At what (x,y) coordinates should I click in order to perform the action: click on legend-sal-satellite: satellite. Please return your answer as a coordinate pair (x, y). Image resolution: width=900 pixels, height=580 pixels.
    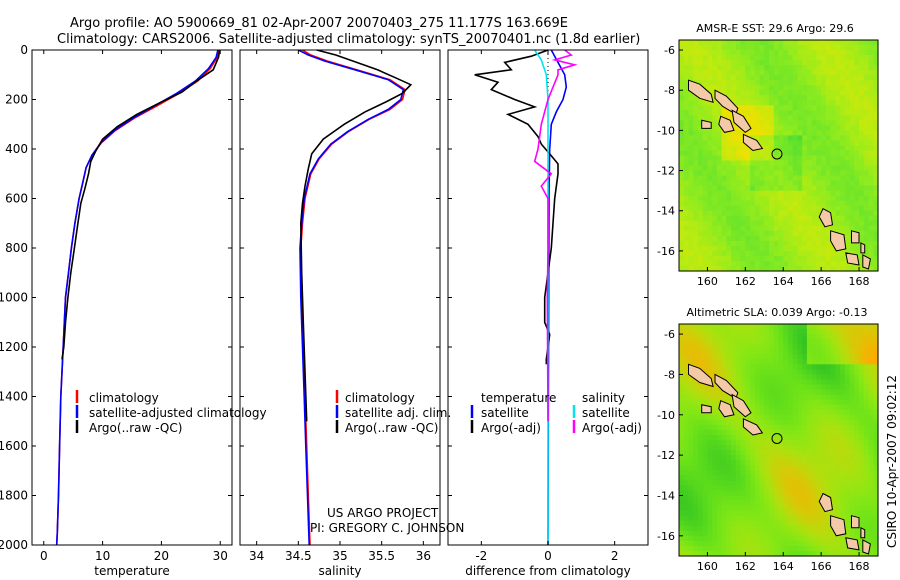
    Looking at the image, I should click on (606, 413).